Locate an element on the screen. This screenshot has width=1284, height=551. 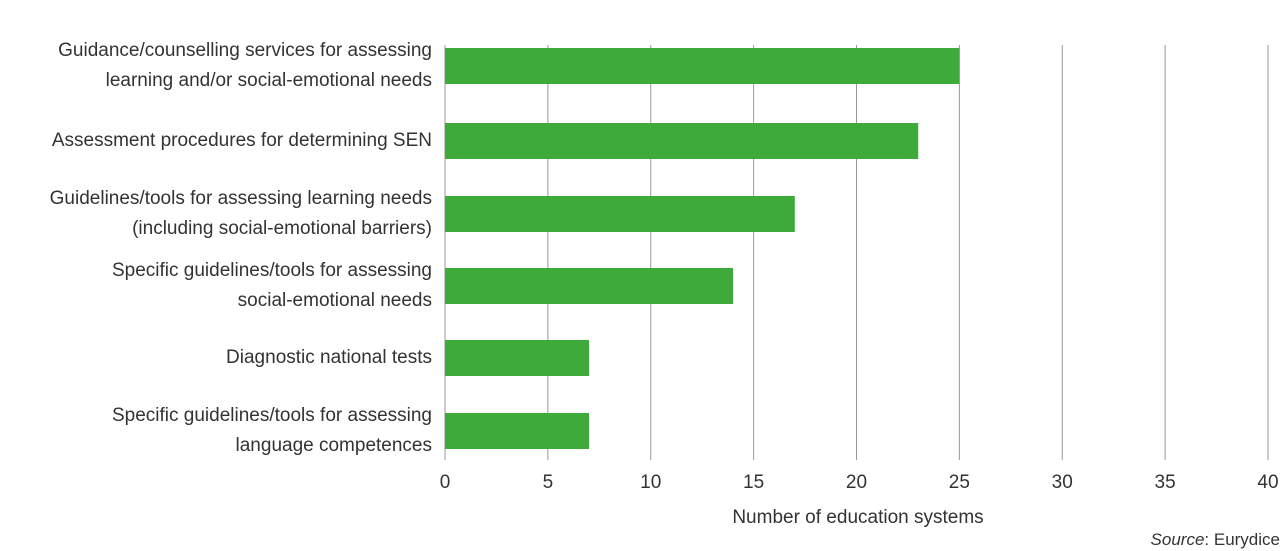
y-tick-label: Diagnostic national tests is located at coordinates (329, 357).